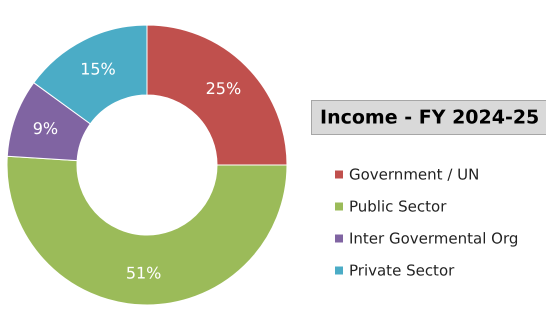 This screenshot has width=546, height=336. What do you see at coordinates (398, 207) in the screenshot?
I see `legend-label: Public Sector` at bounding box center [398, 207].